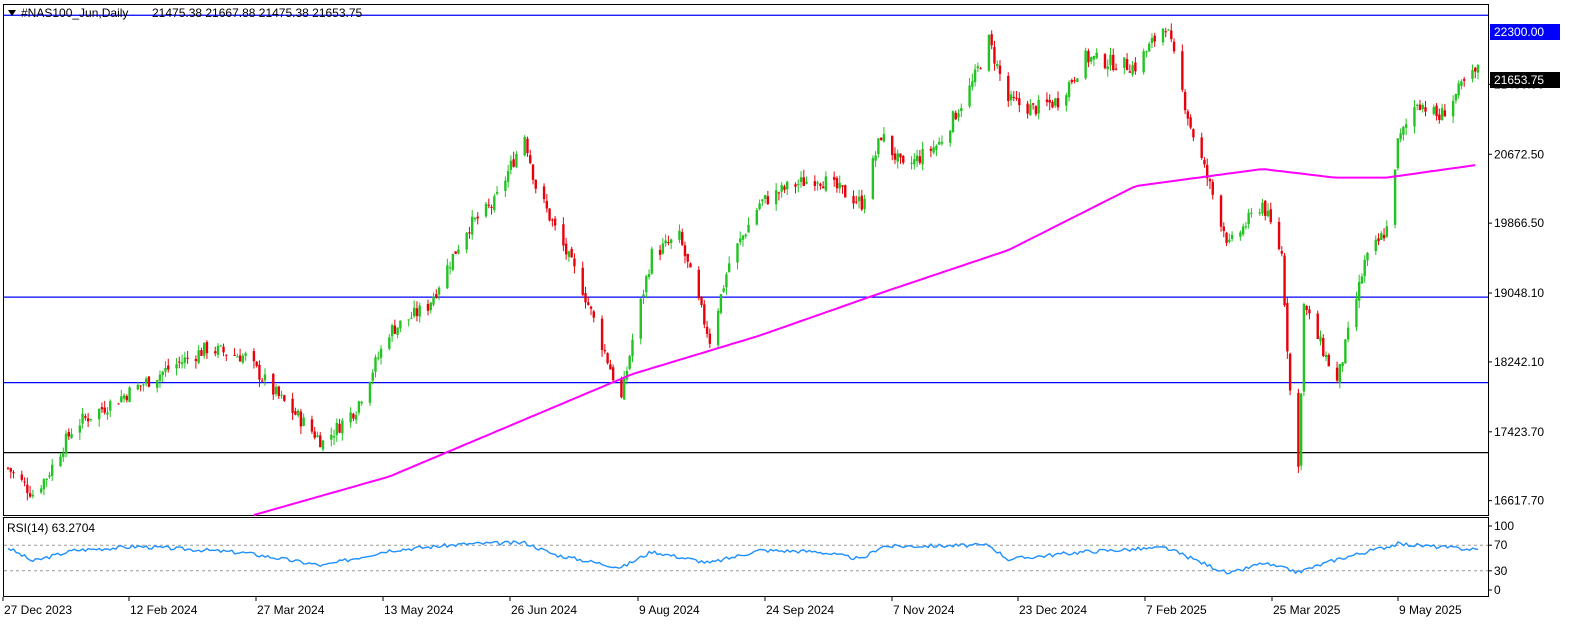 This screenshot has height=629, width=1582. Describe the element at coordinates (1430, 610) in the screenshot. I see `time-tick-label: 9 May 2025` at that location.